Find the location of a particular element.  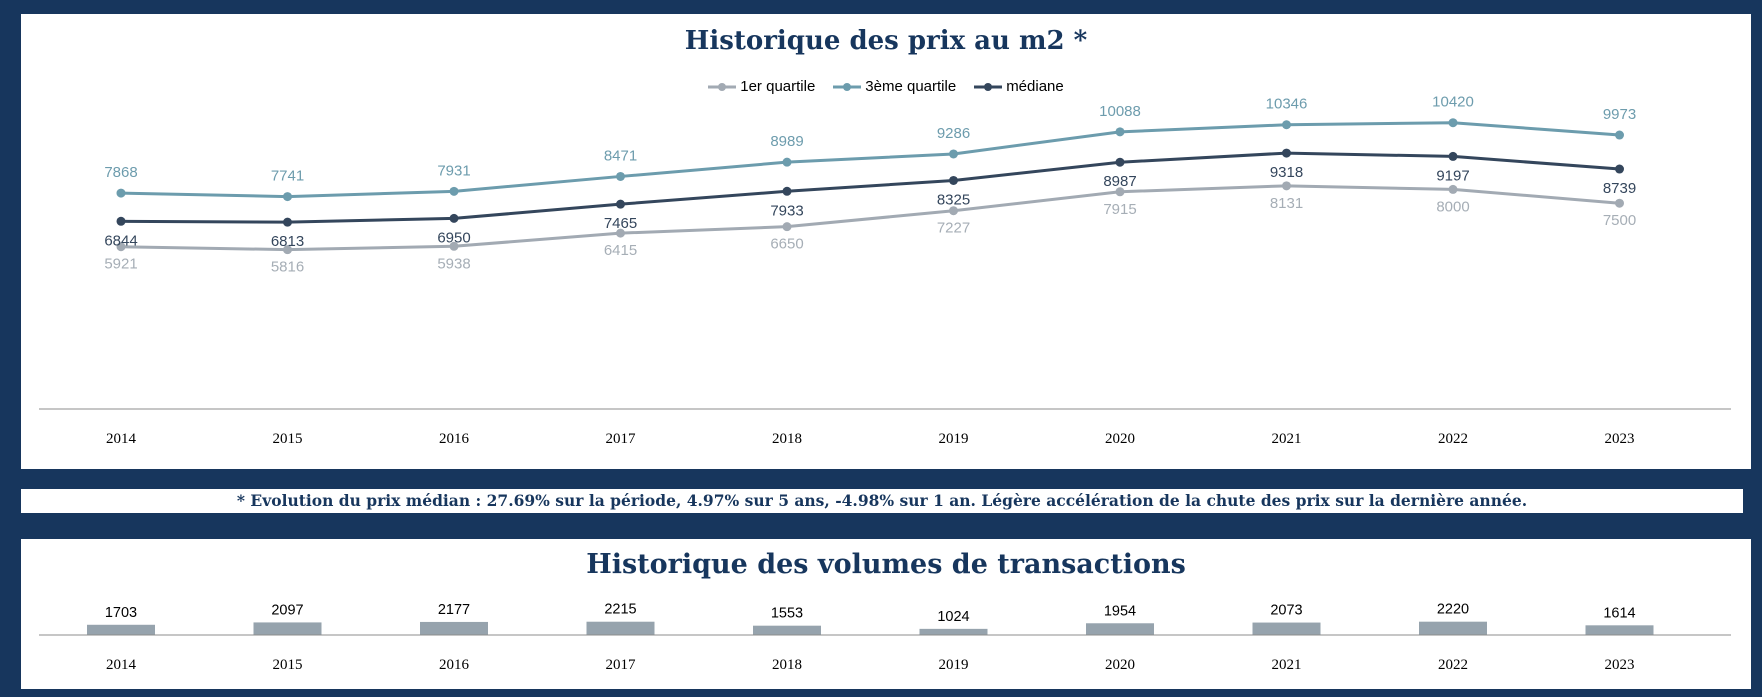

legend-item-q1: 1er quartile is located at coordinates (761, 86).